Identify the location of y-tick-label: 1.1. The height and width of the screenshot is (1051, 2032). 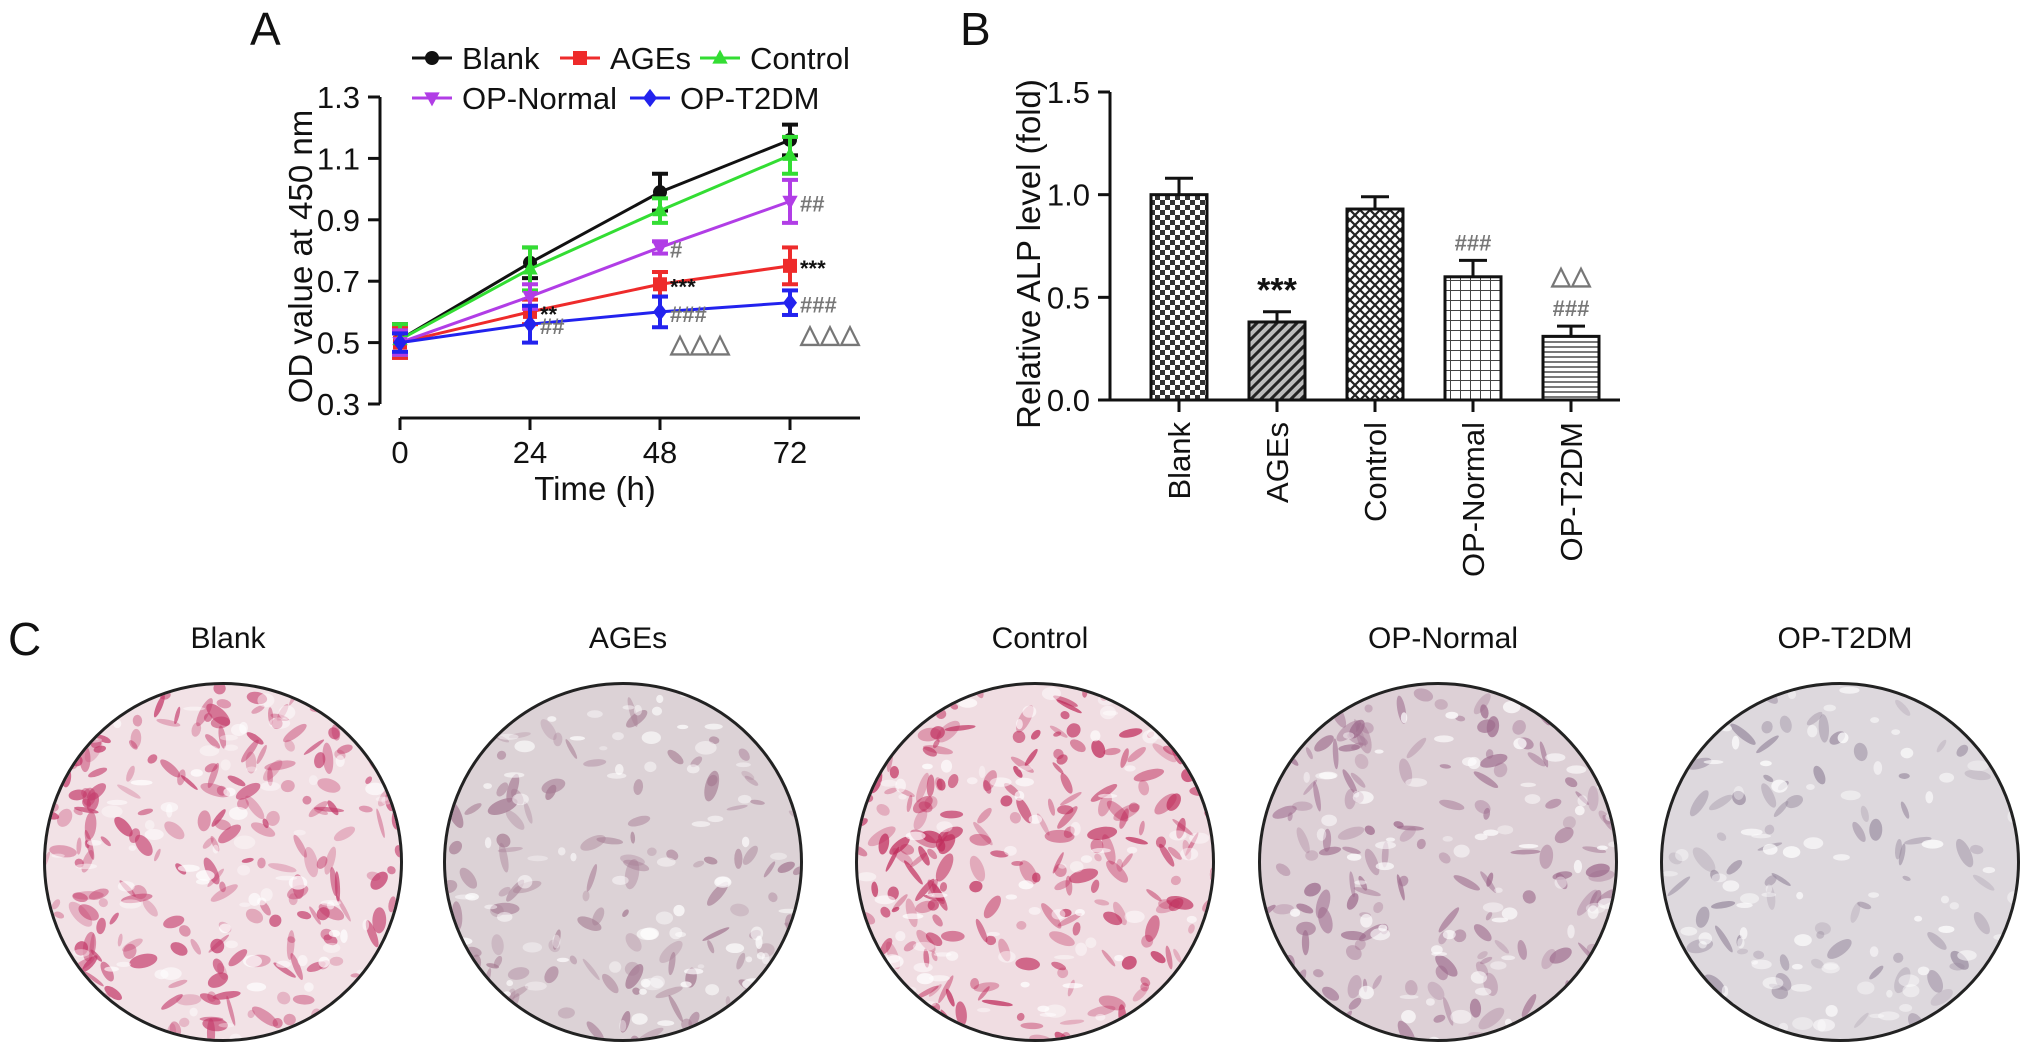
(338, 158).